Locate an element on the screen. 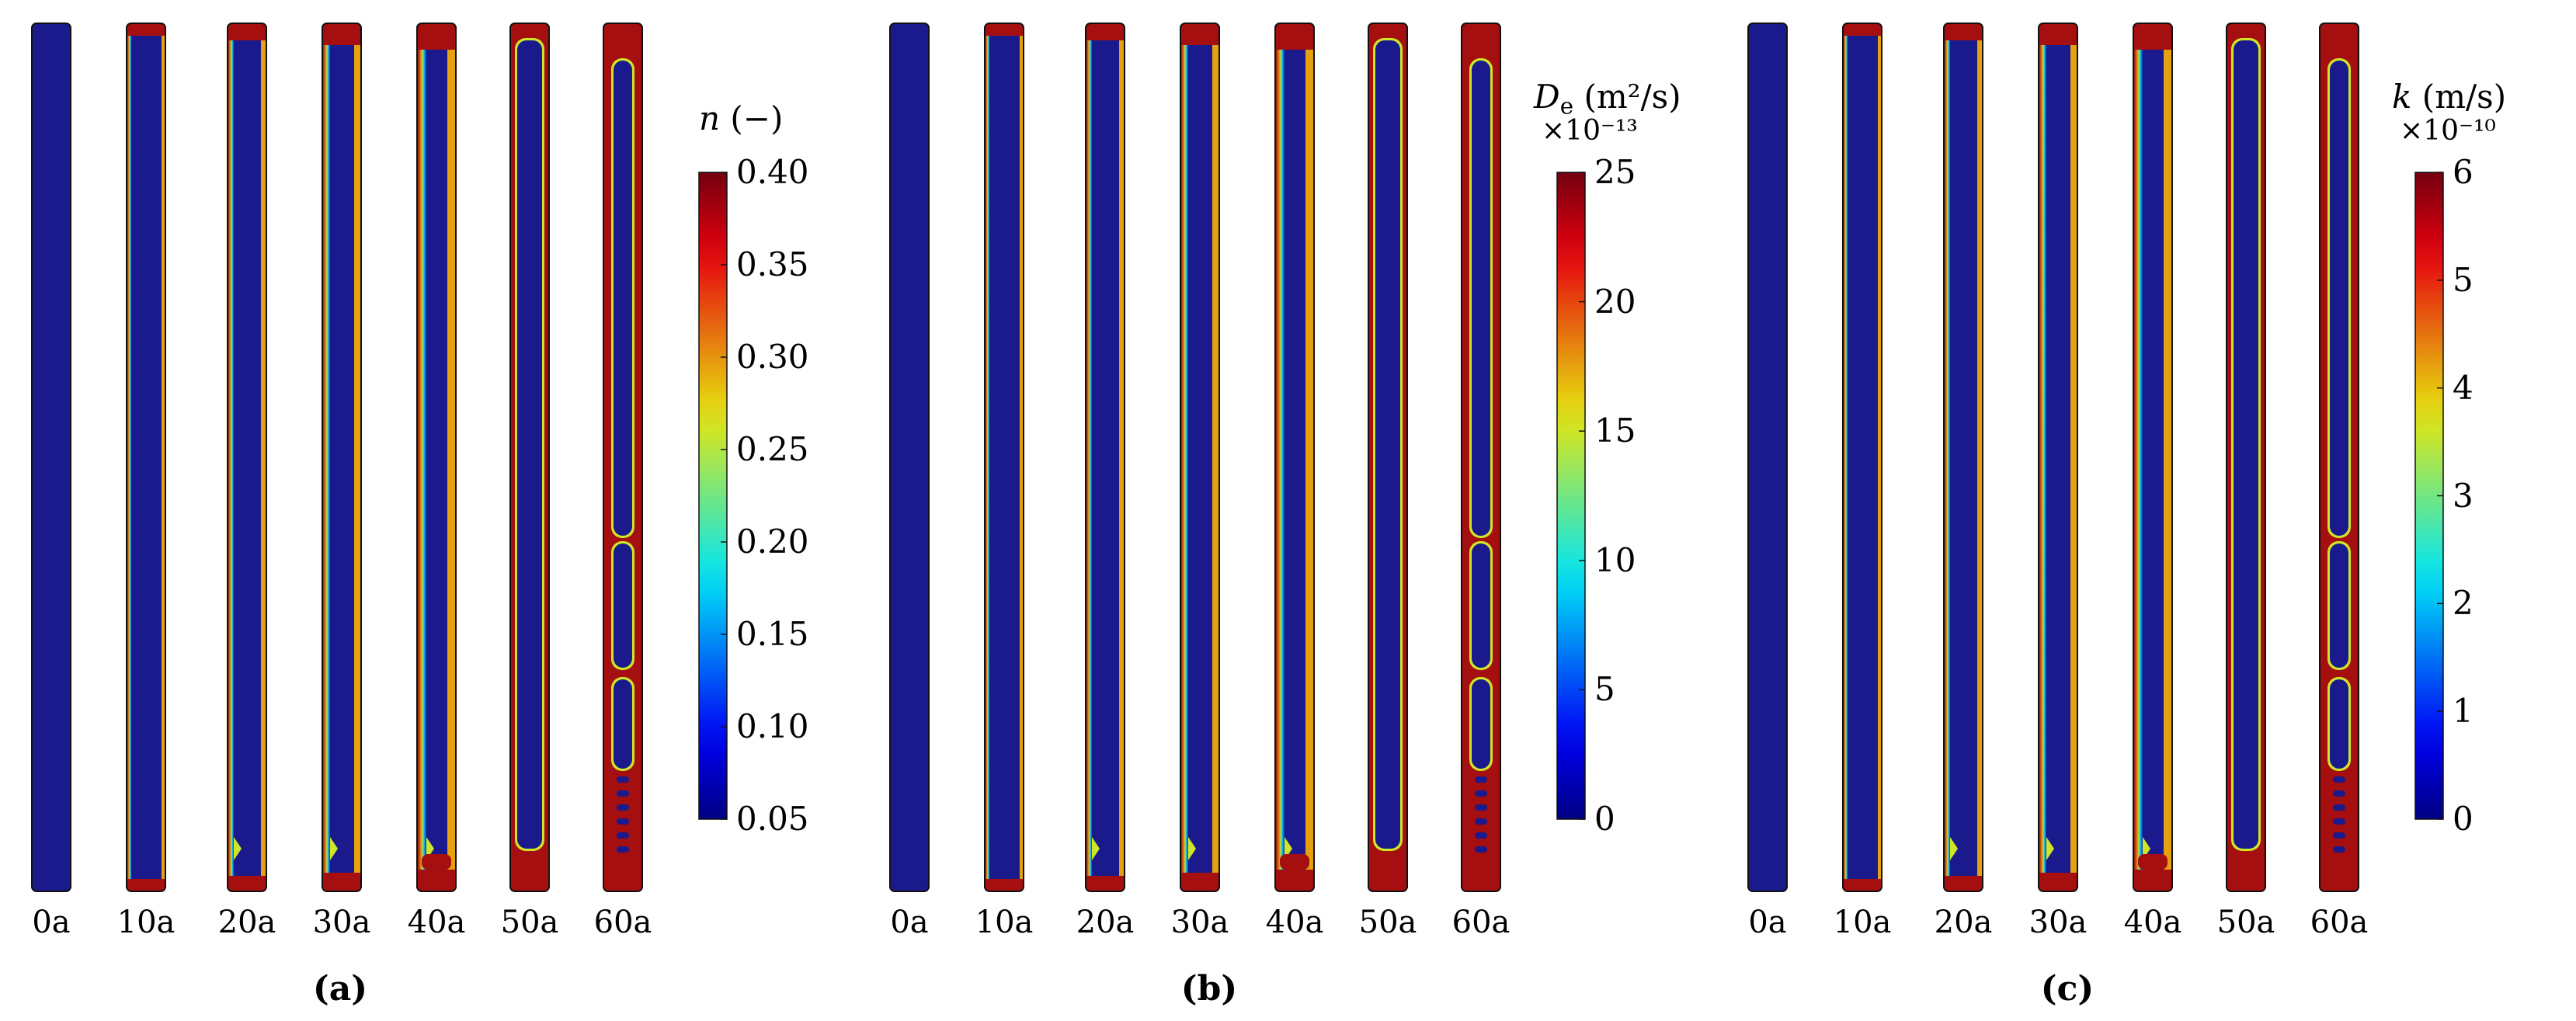 The height and width of the screenshot is (1021, 2576). colorbar-b-tick-label: 15 is located at coordinates (1615, 431).